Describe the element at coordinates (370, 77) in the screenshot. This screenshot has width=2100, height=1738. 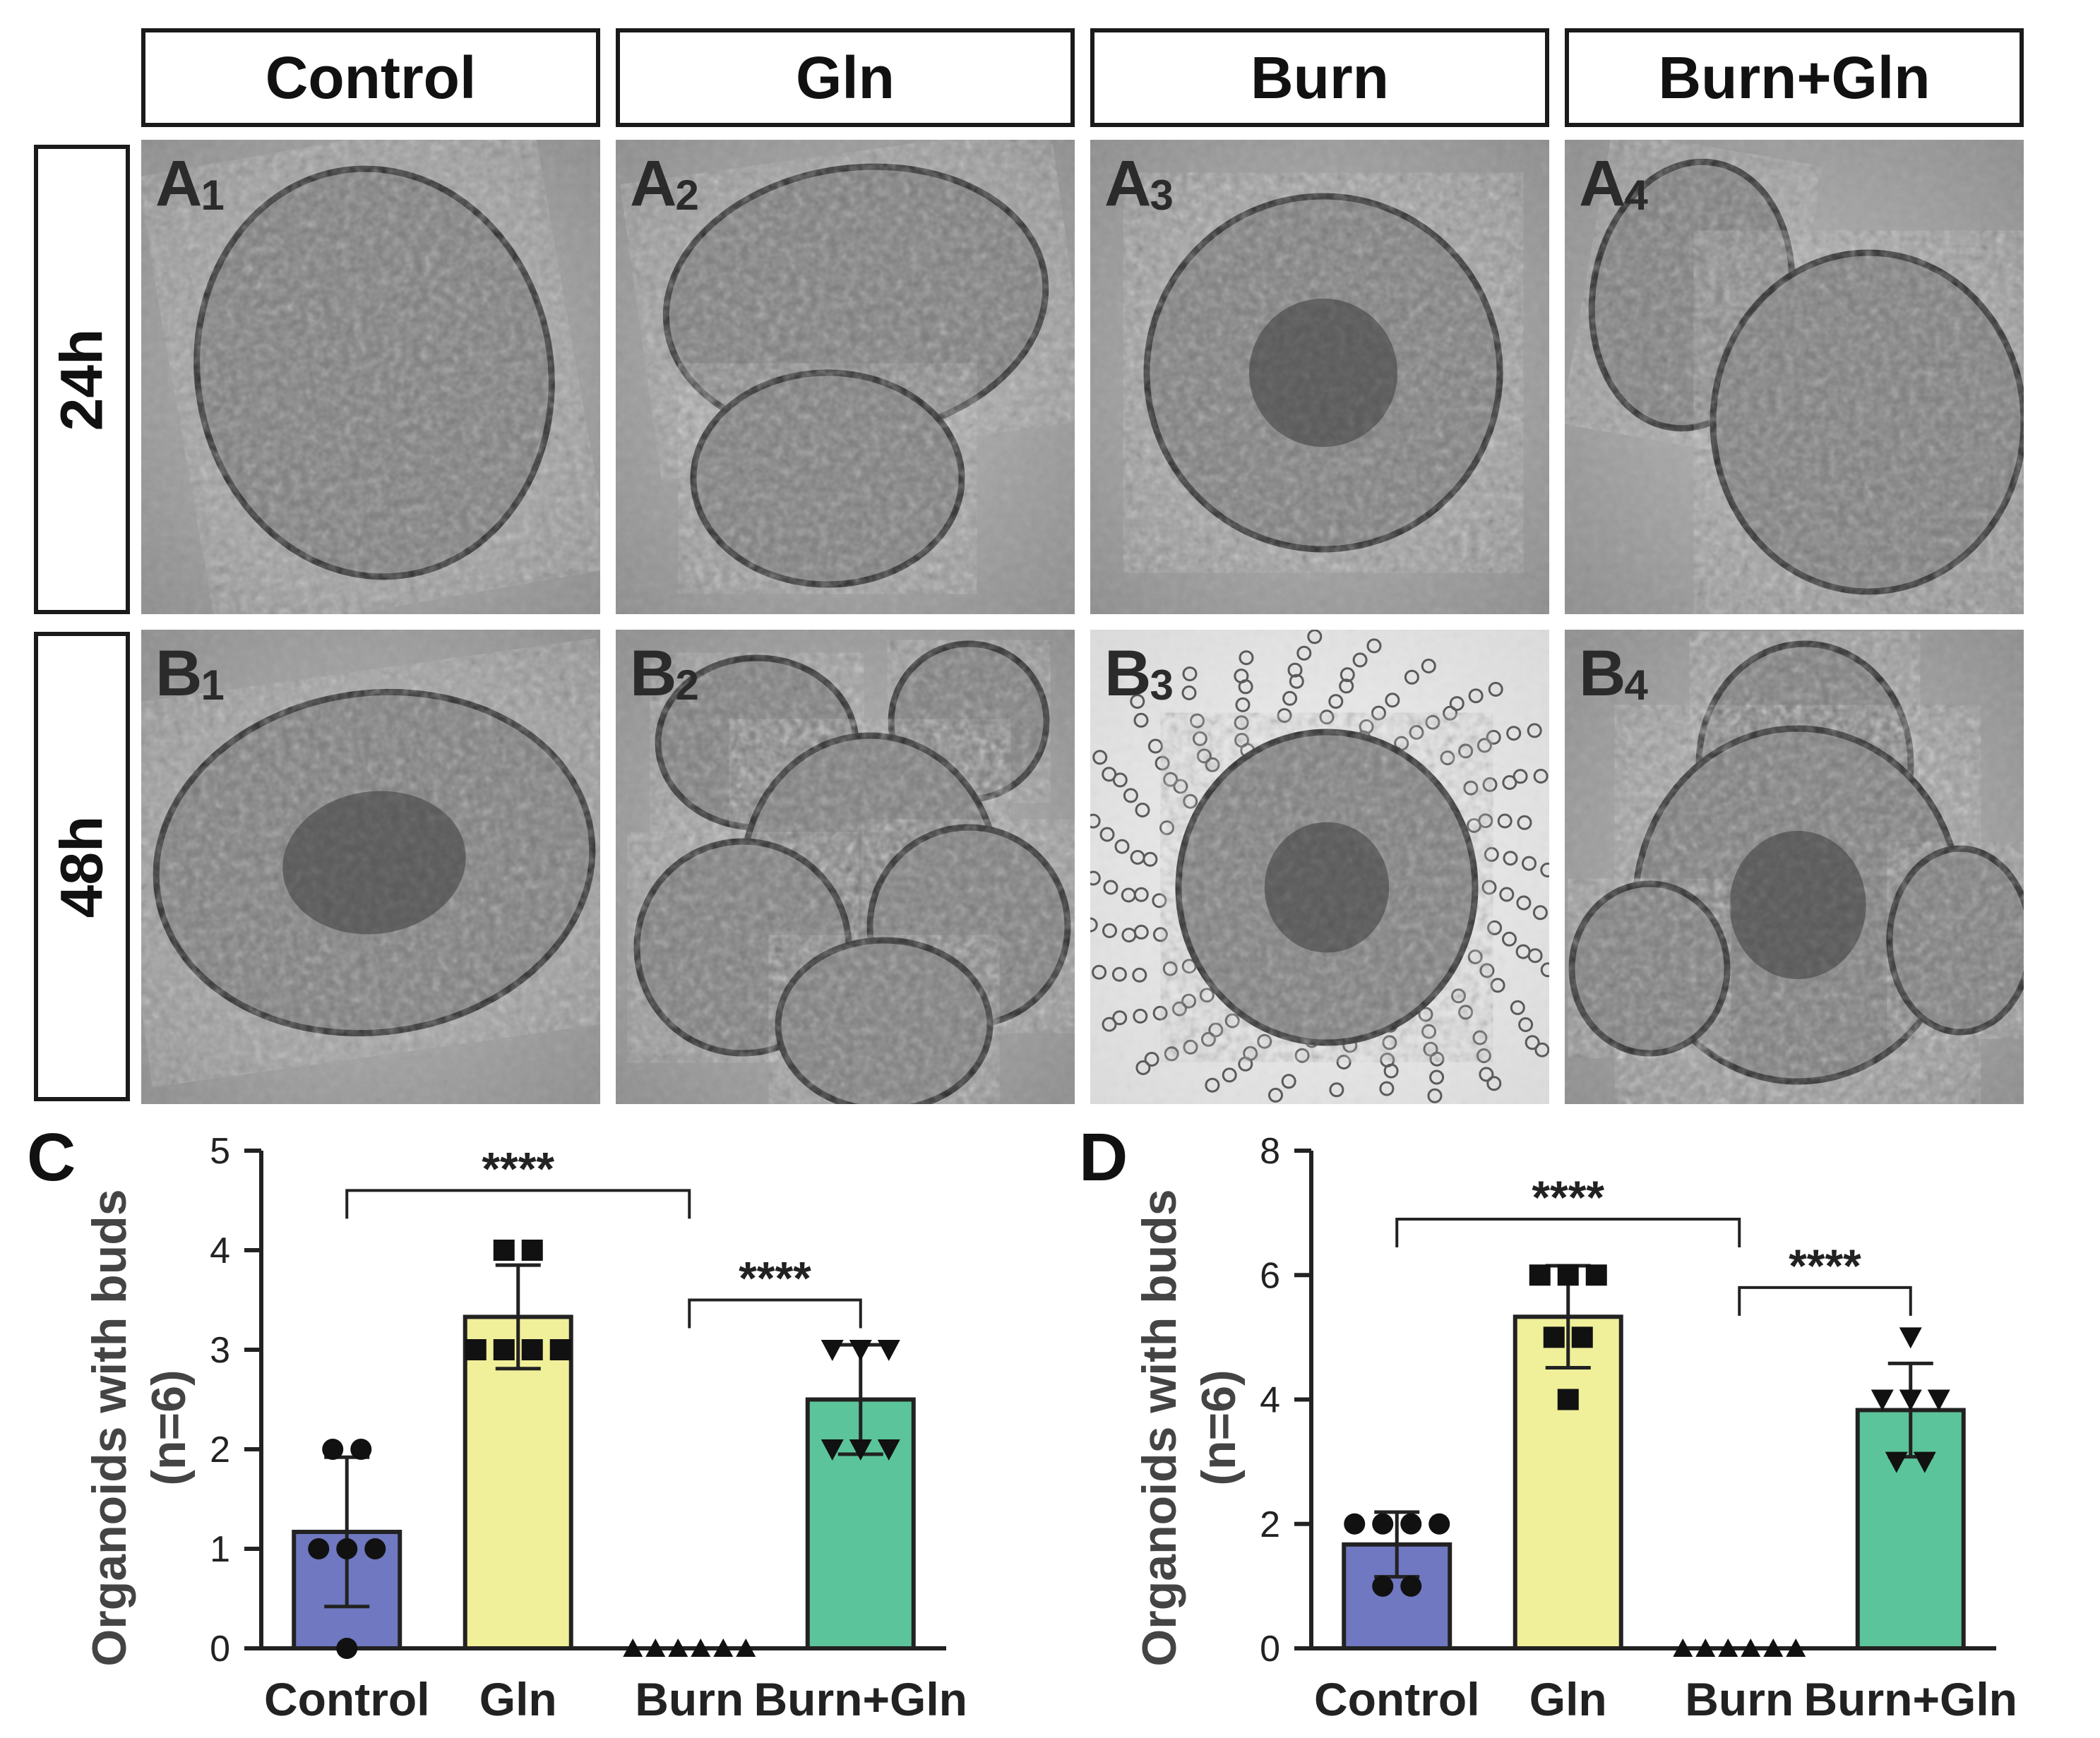
I see `column-header-control: Control` at that location.